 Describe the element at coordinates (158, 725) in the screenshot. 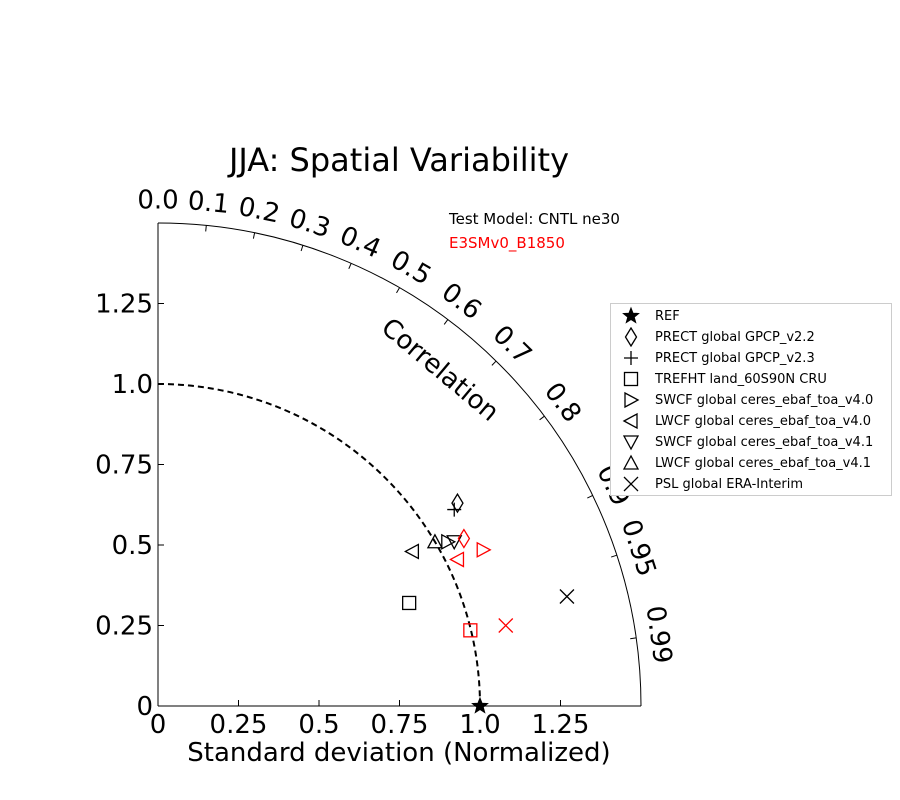

I see `x-tick-label: 0` at that location.